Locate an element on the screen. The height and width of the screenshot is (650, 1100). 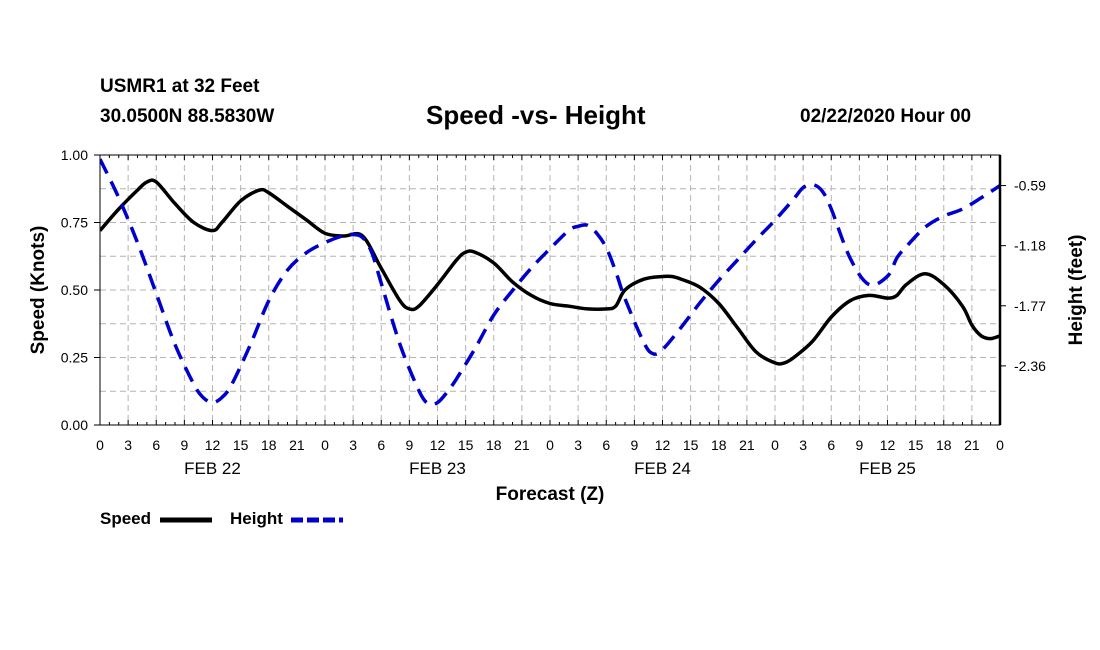
chart-title: Speed -vs- Height is located at coordinates (536, 115).